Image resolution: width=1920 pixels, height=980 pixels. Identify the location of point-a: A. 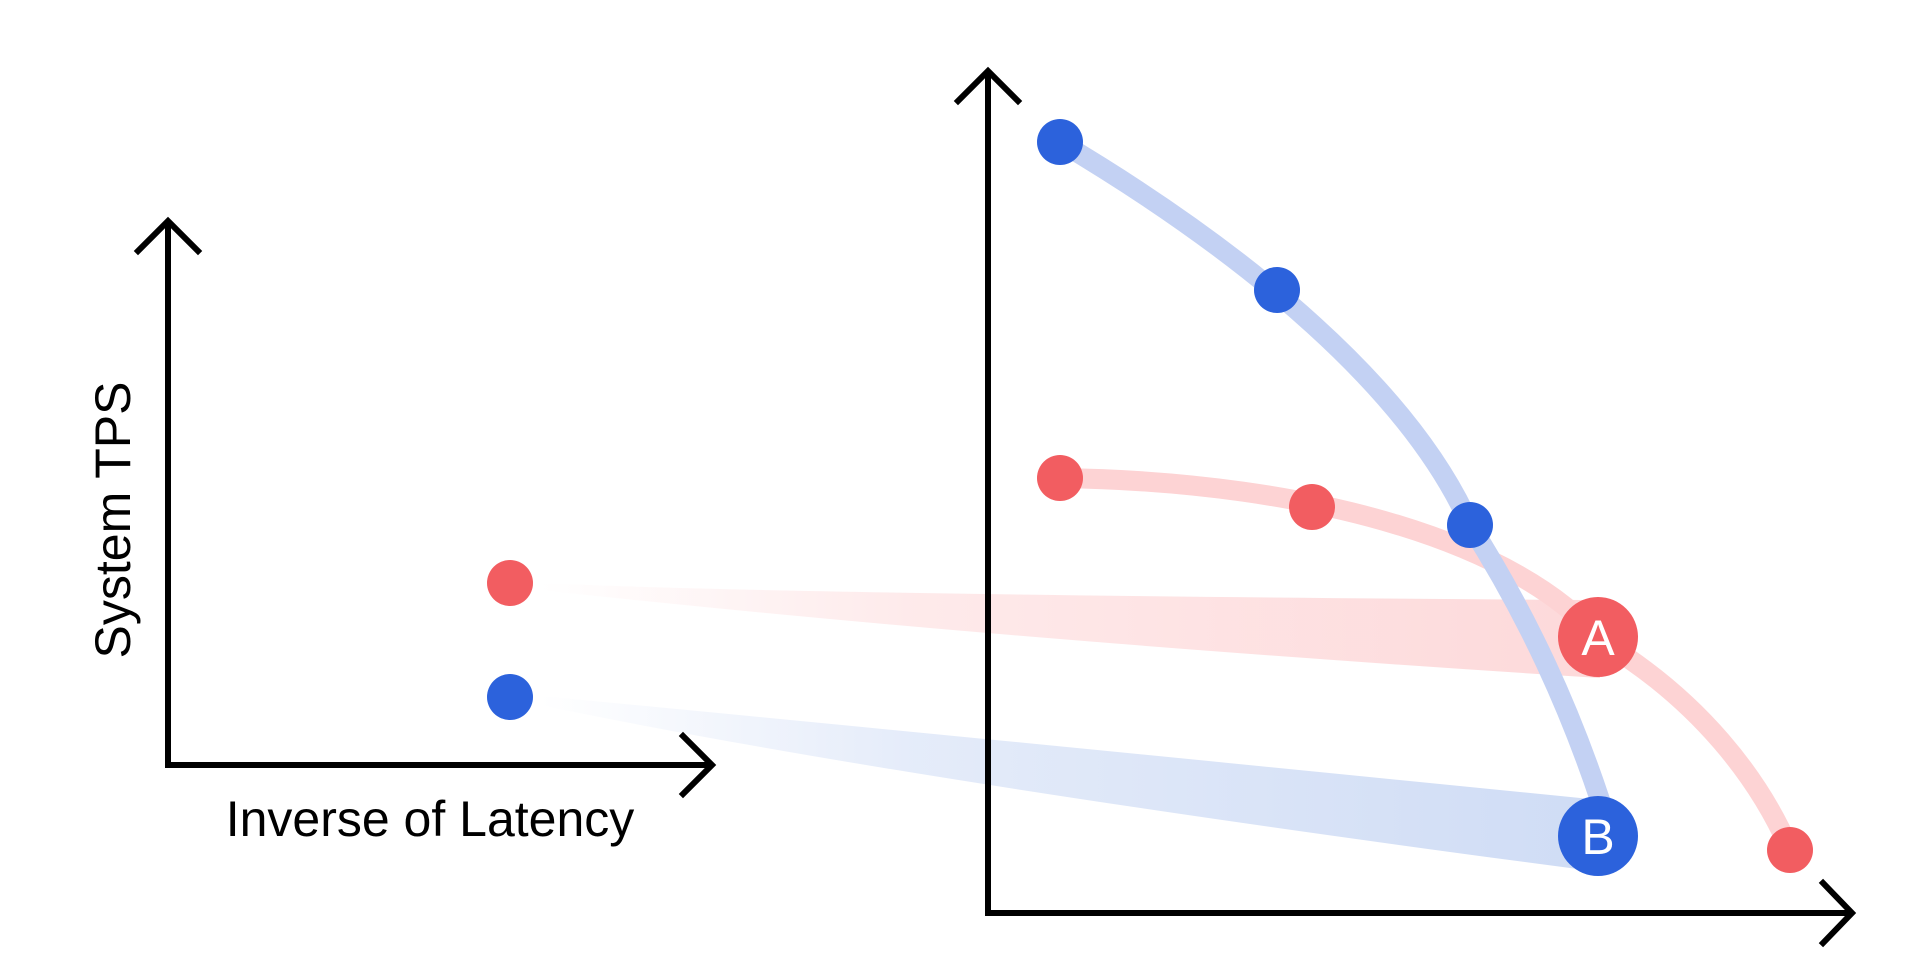
(1598, 637).